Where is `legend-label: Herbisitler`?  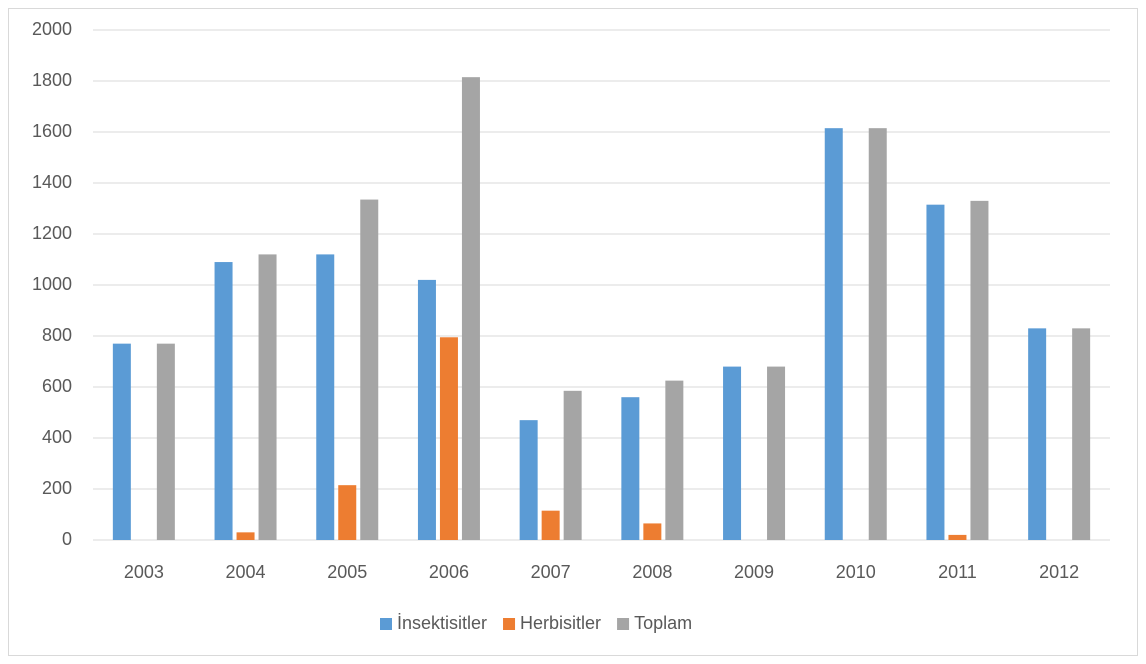 legend-label: Herbisitler is located at coordinates (560, 623).